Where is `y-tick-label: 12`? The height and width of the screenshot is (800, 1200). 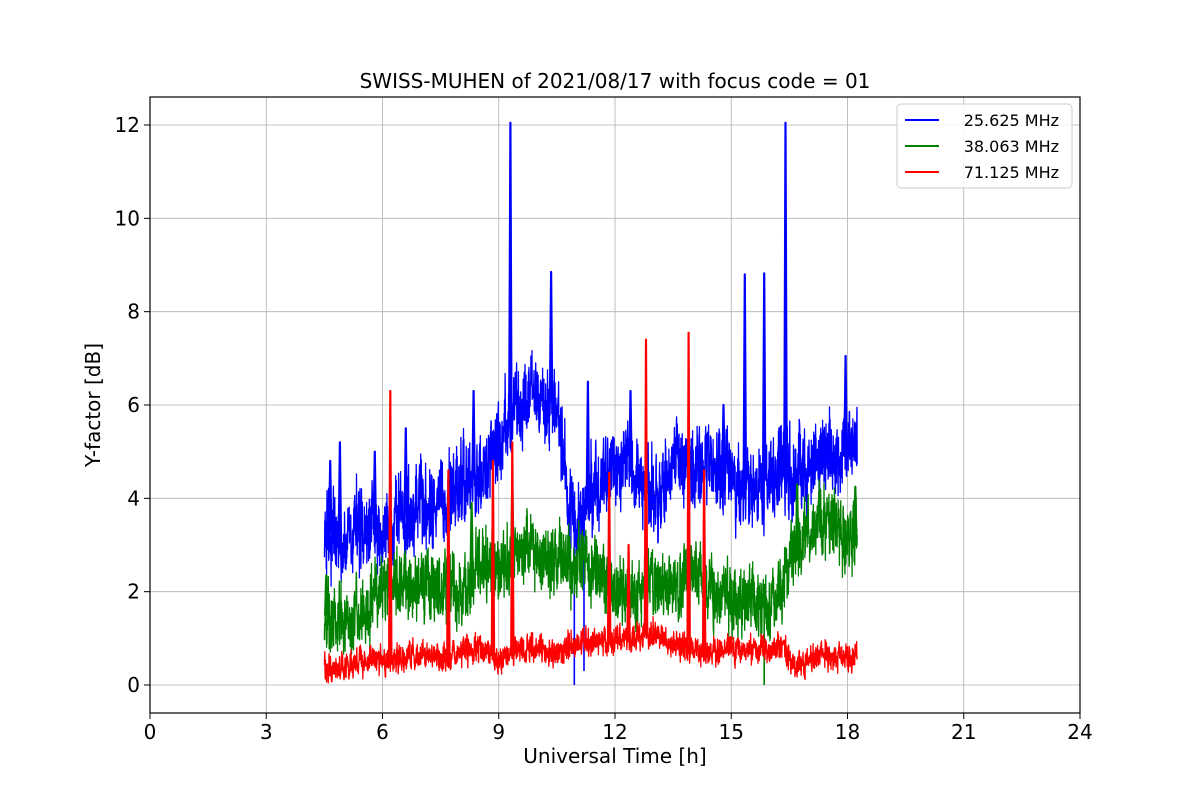
y-tick-label: 12 is located at coordinates (127, 125).